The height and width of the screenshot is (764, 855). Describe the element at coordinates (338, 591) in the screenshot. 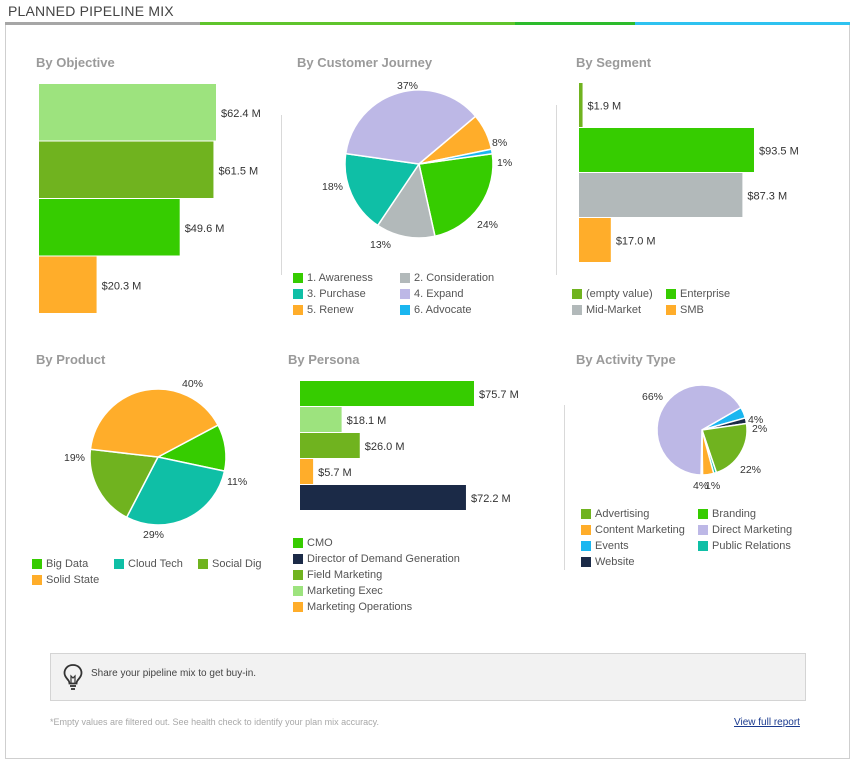

I see `legend-item: Marketing Exec` at that location.